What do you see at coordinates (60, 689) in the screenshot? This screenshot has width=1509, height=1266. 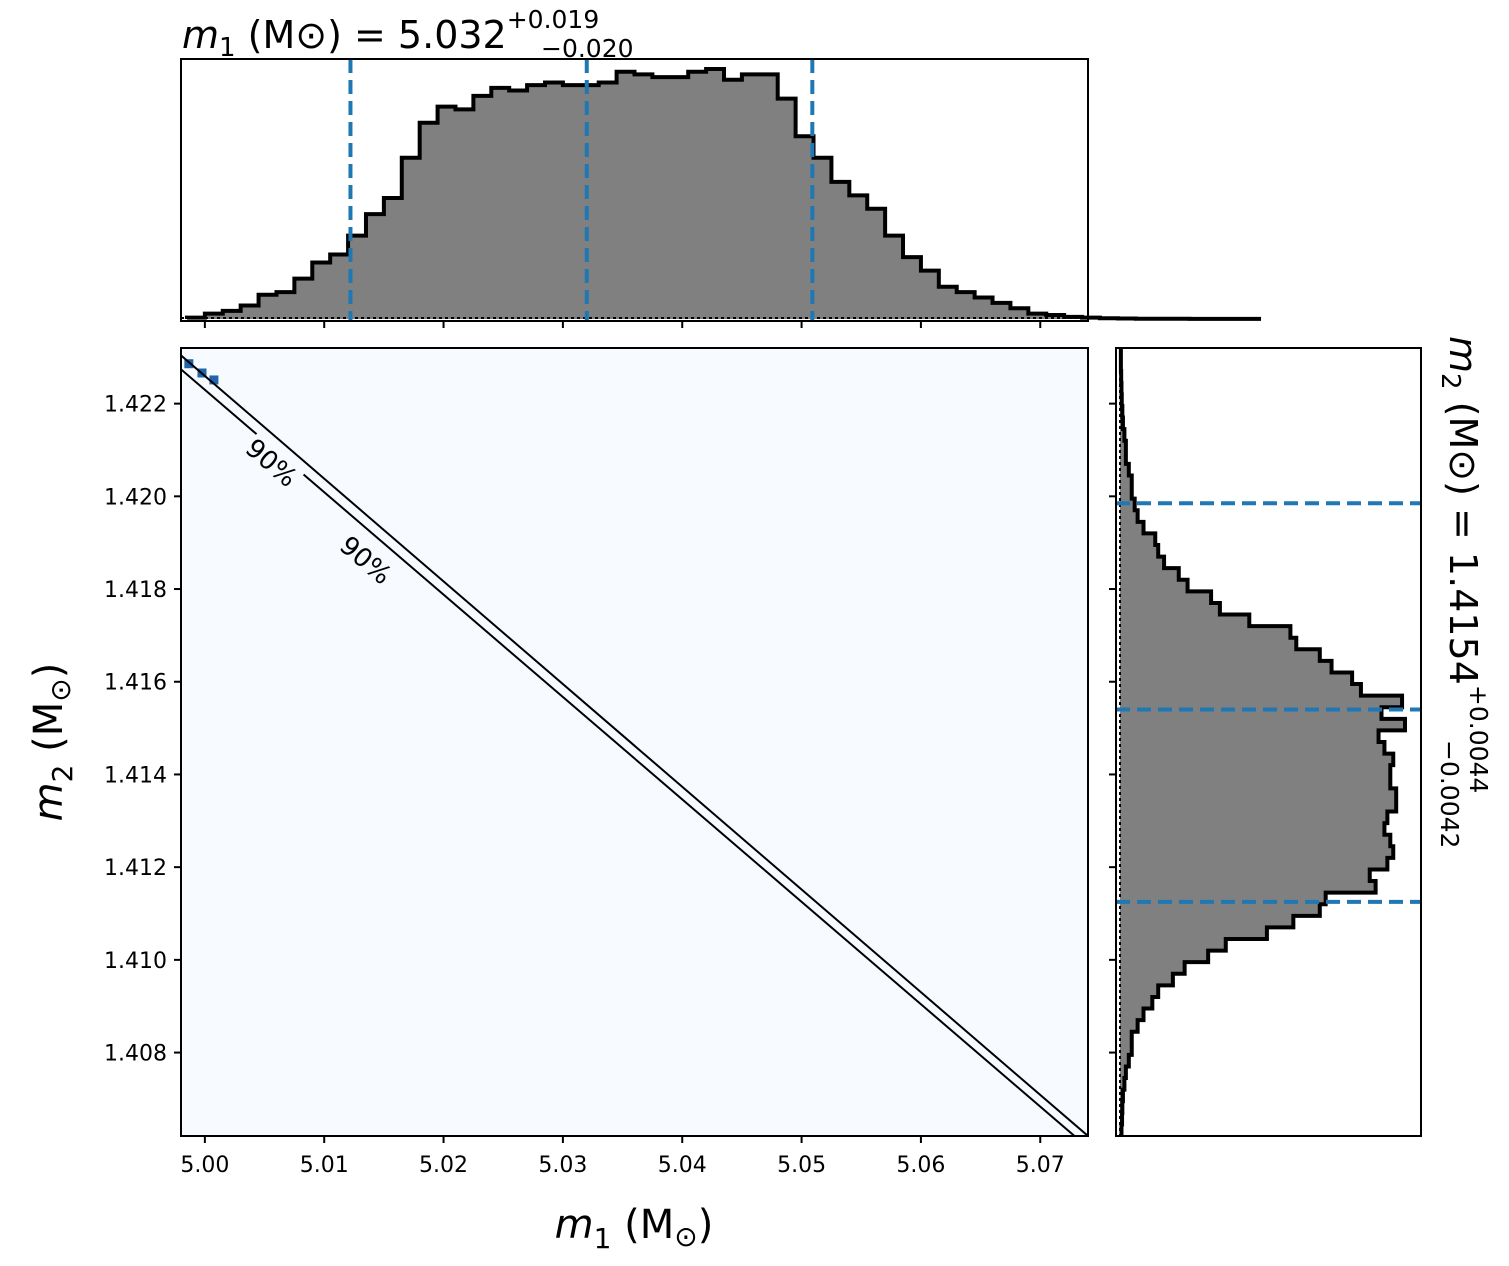 I see `y-label-sun: ⊙` at bounding box center [60, 689].